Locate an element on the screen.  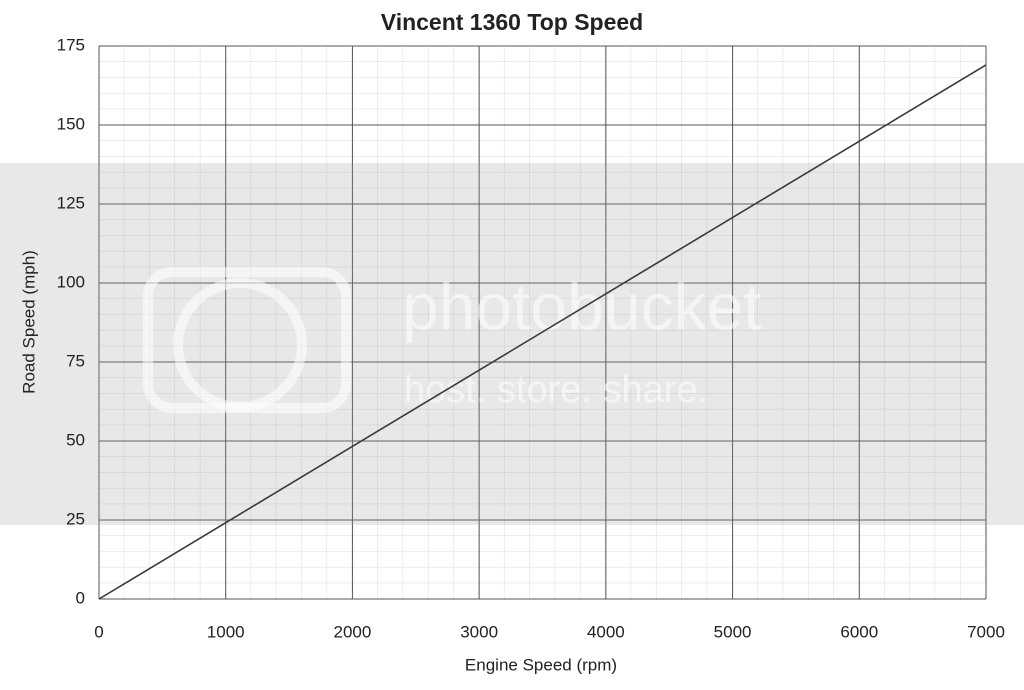
x-tick-label: 4000 is located at coordinates (606, 631).